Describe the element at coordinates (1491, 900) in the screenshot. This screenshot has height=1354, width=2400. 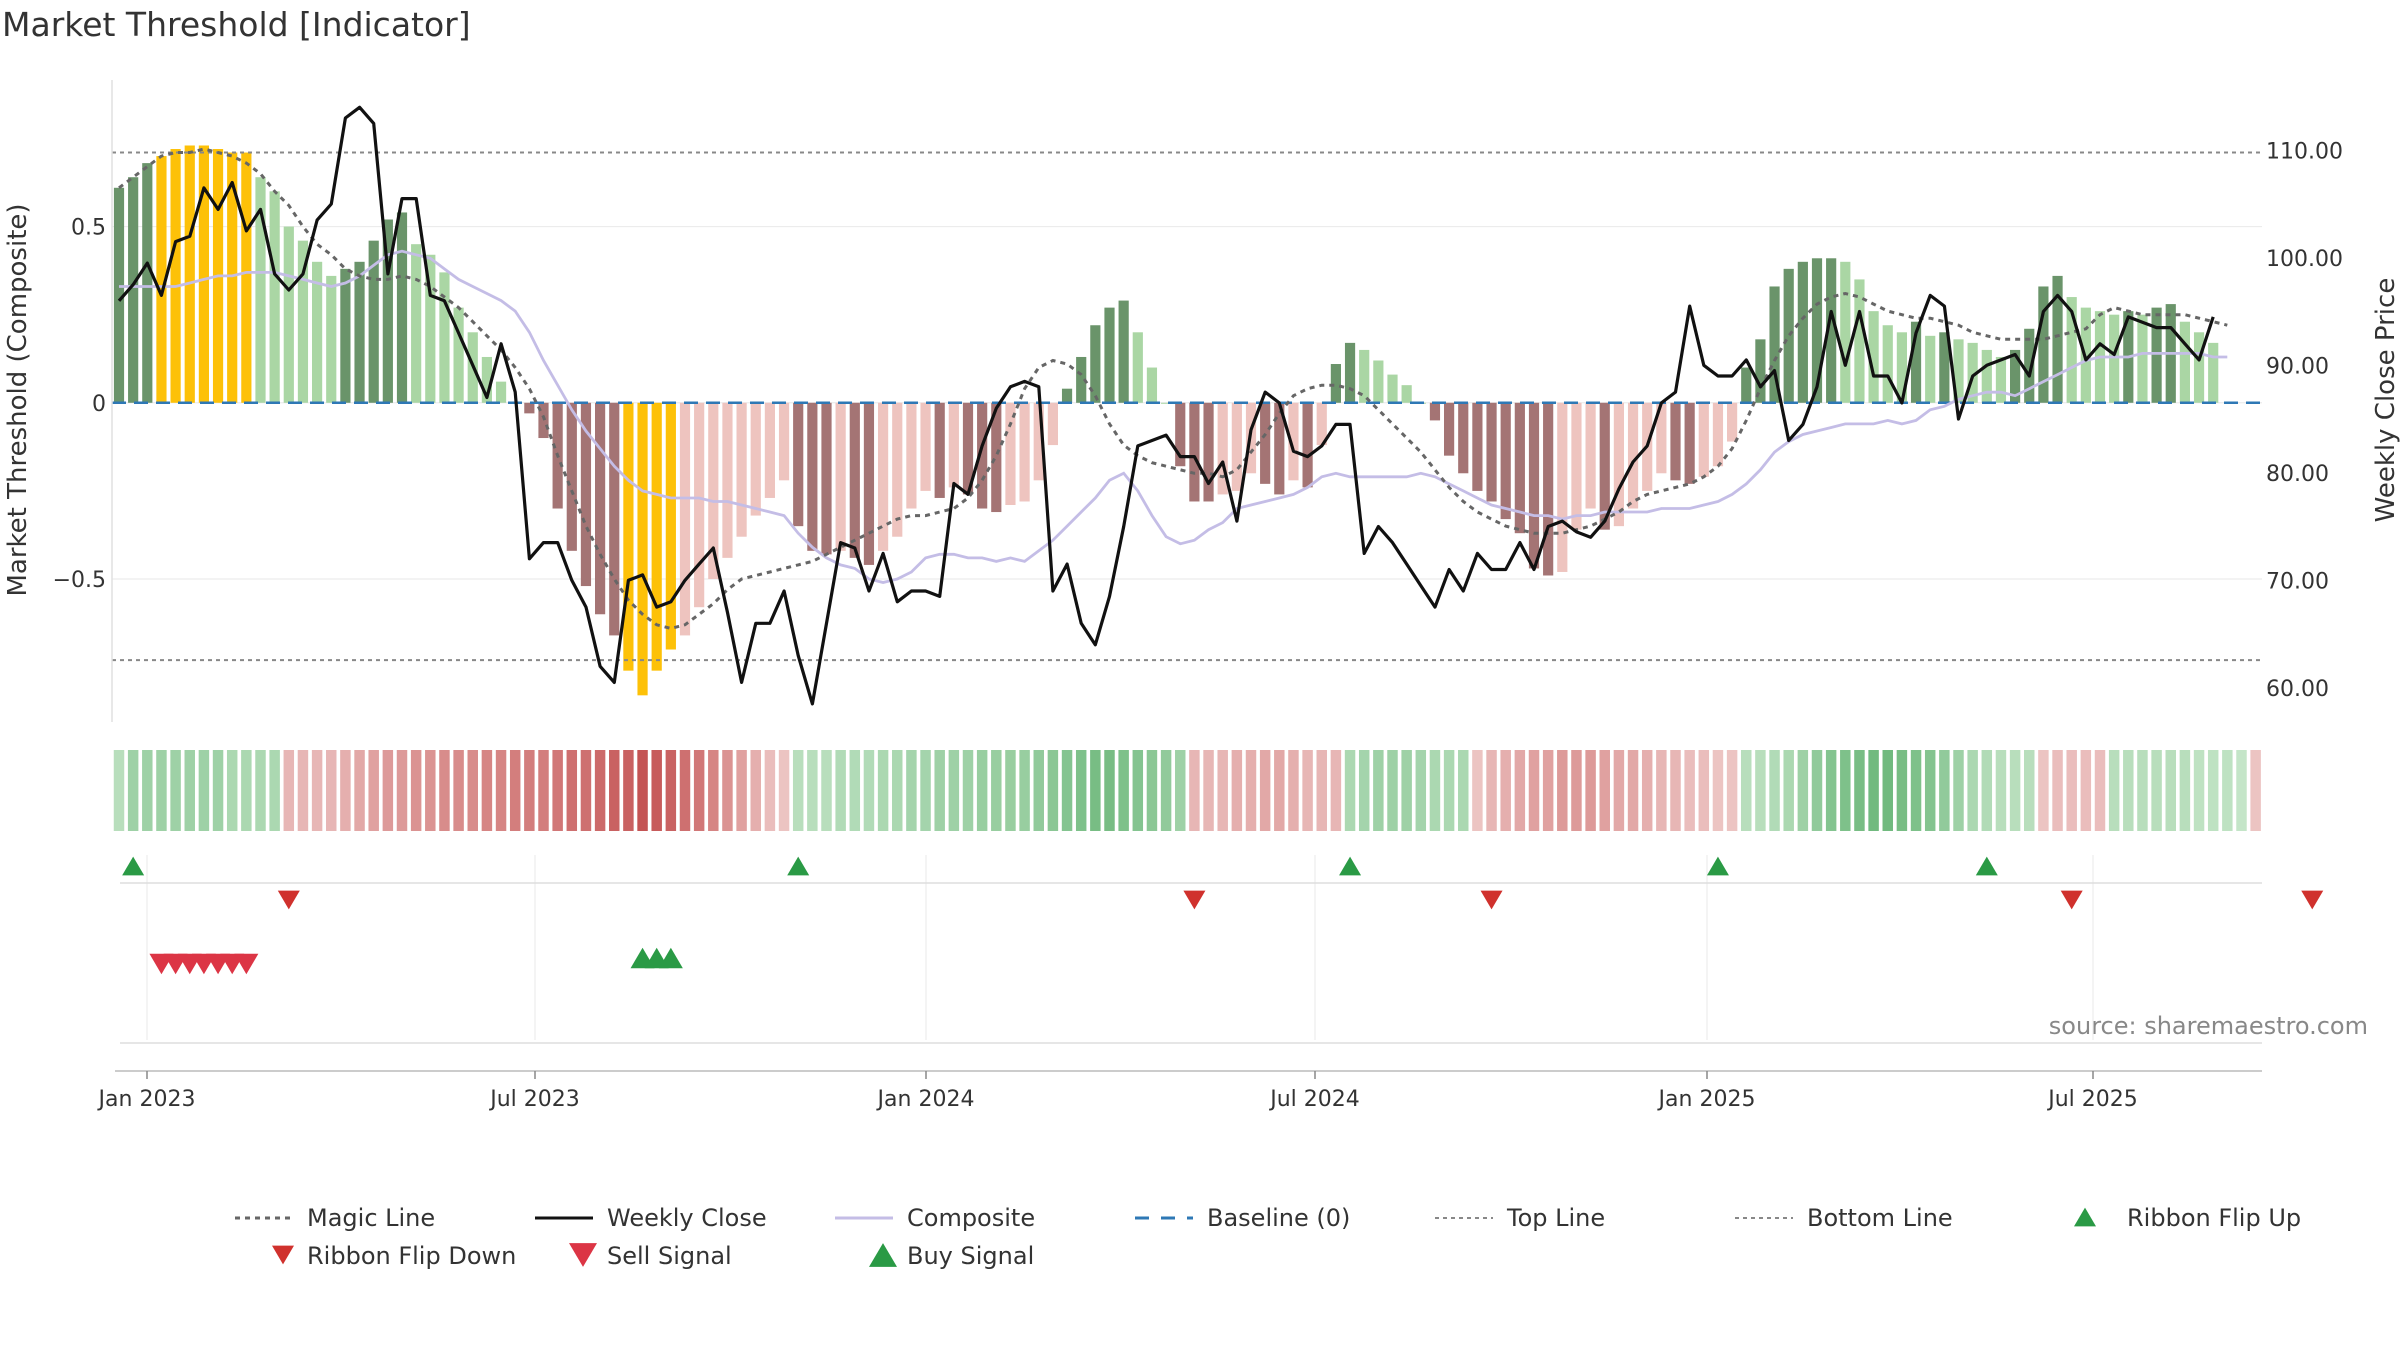
I see `ribbon-flip-down-marker` at that location.